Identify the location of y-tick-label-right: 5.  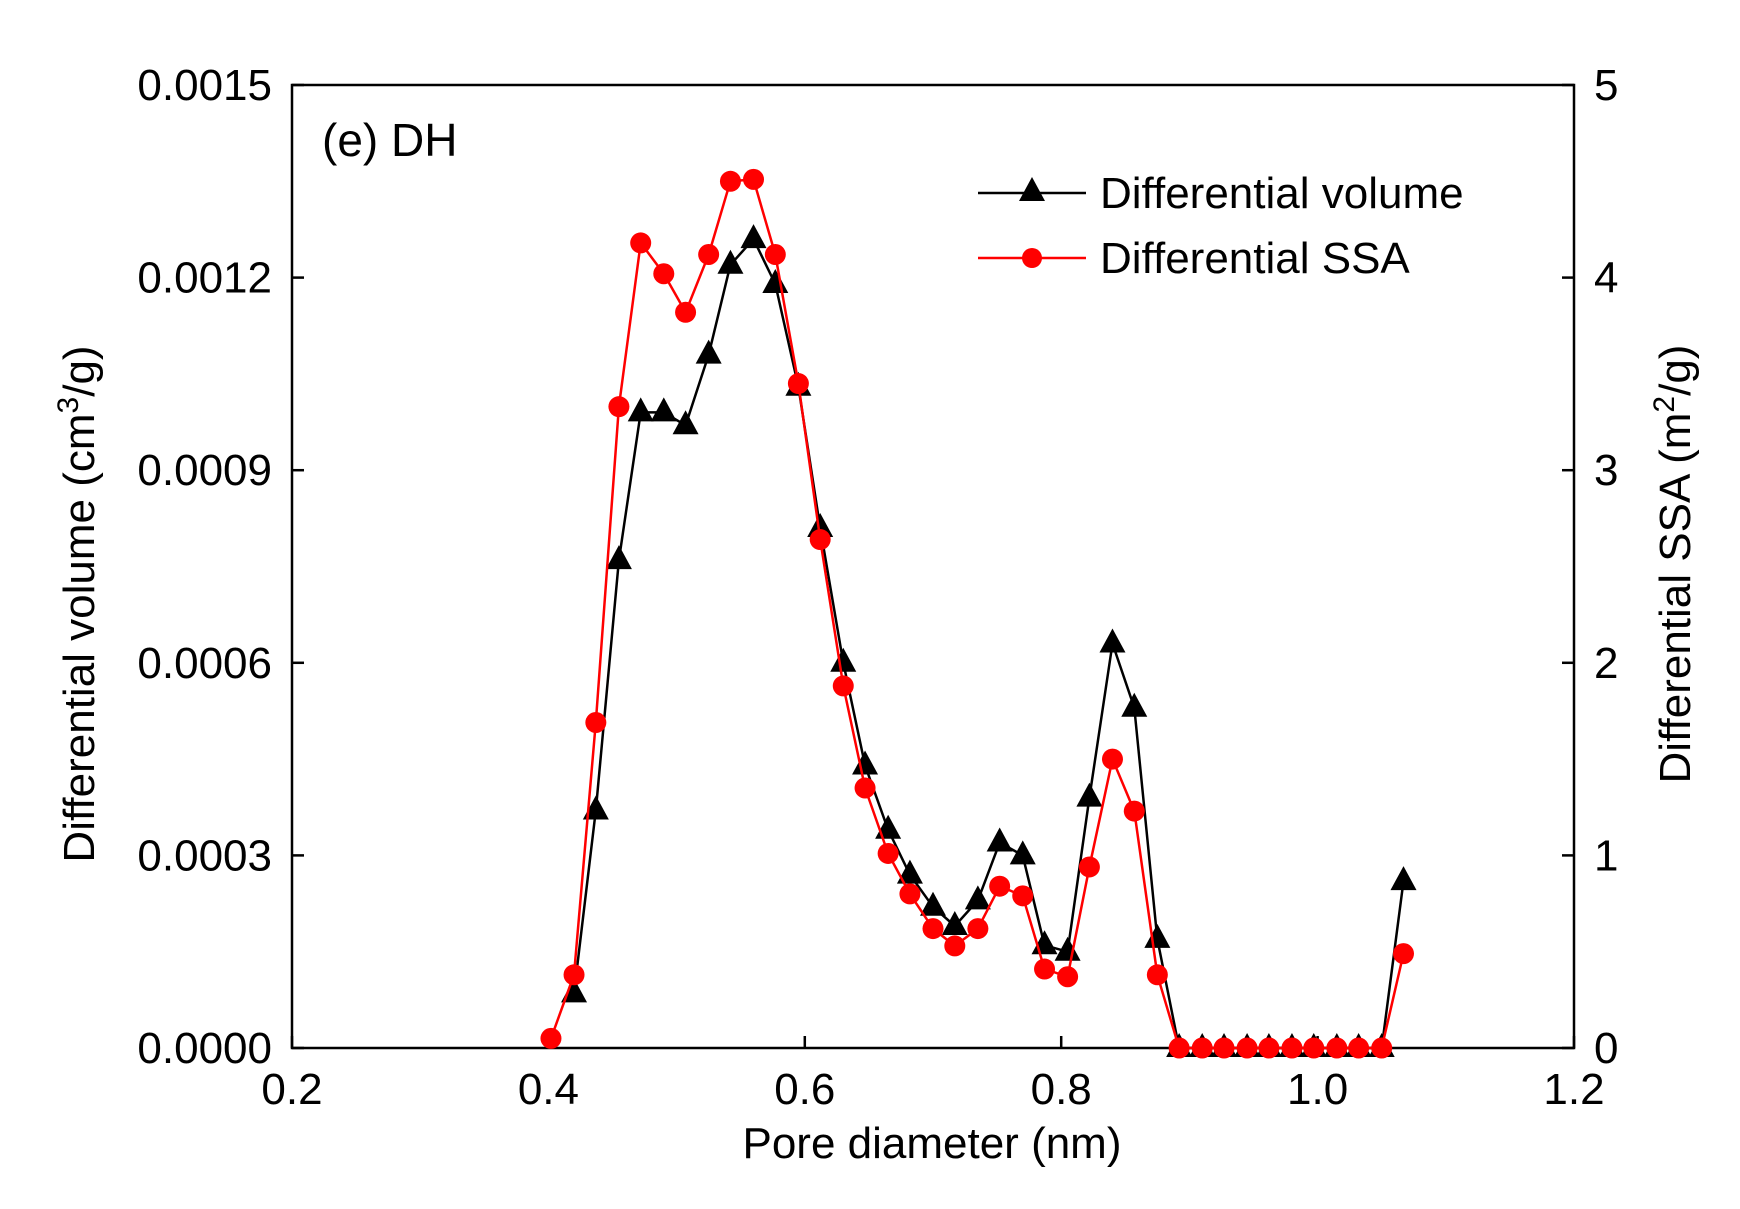
(1606, 85).